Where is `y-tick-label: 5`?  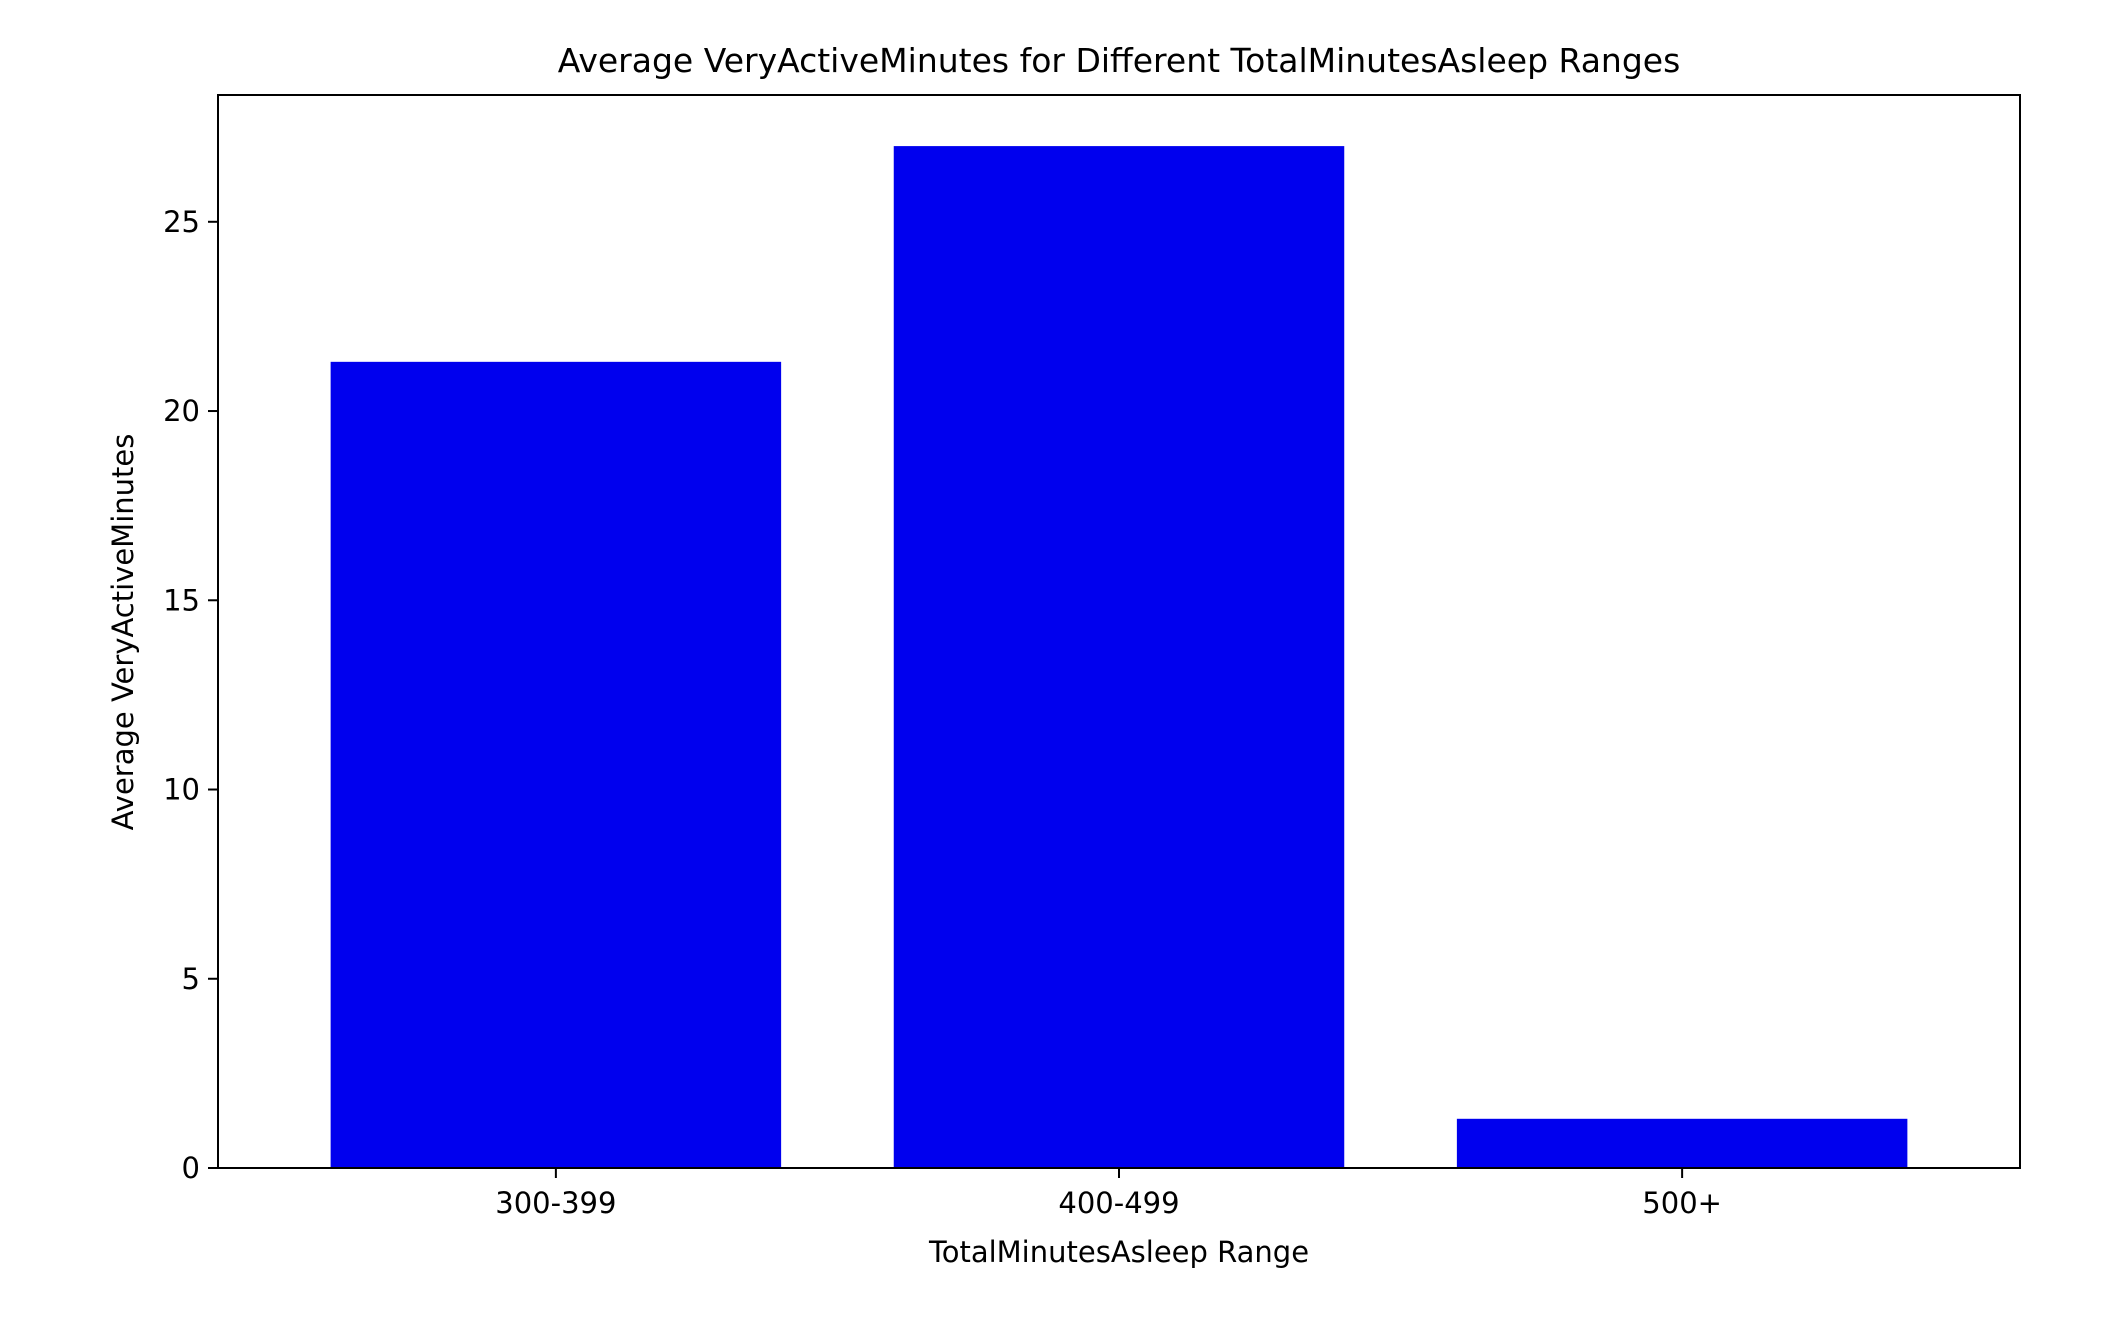
y-tick-label: 5 is located at coordinates (191, 979).